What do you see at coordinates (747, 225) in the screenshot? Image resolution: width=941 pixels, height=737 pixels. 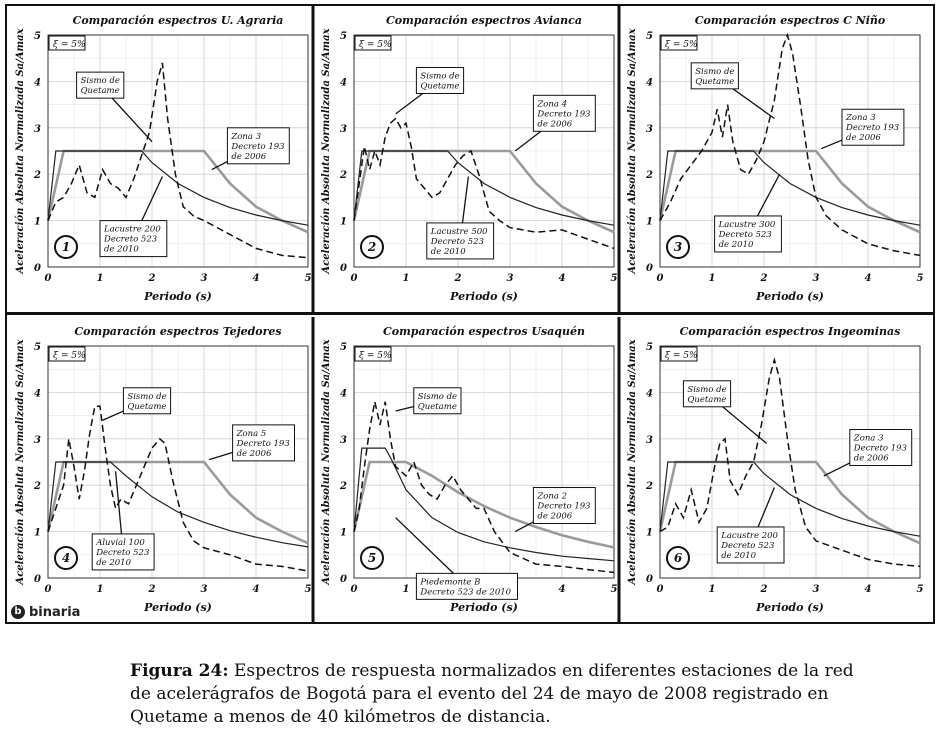 I see `annotation-text: Lacustre 300` at bounding box center [747, 225].